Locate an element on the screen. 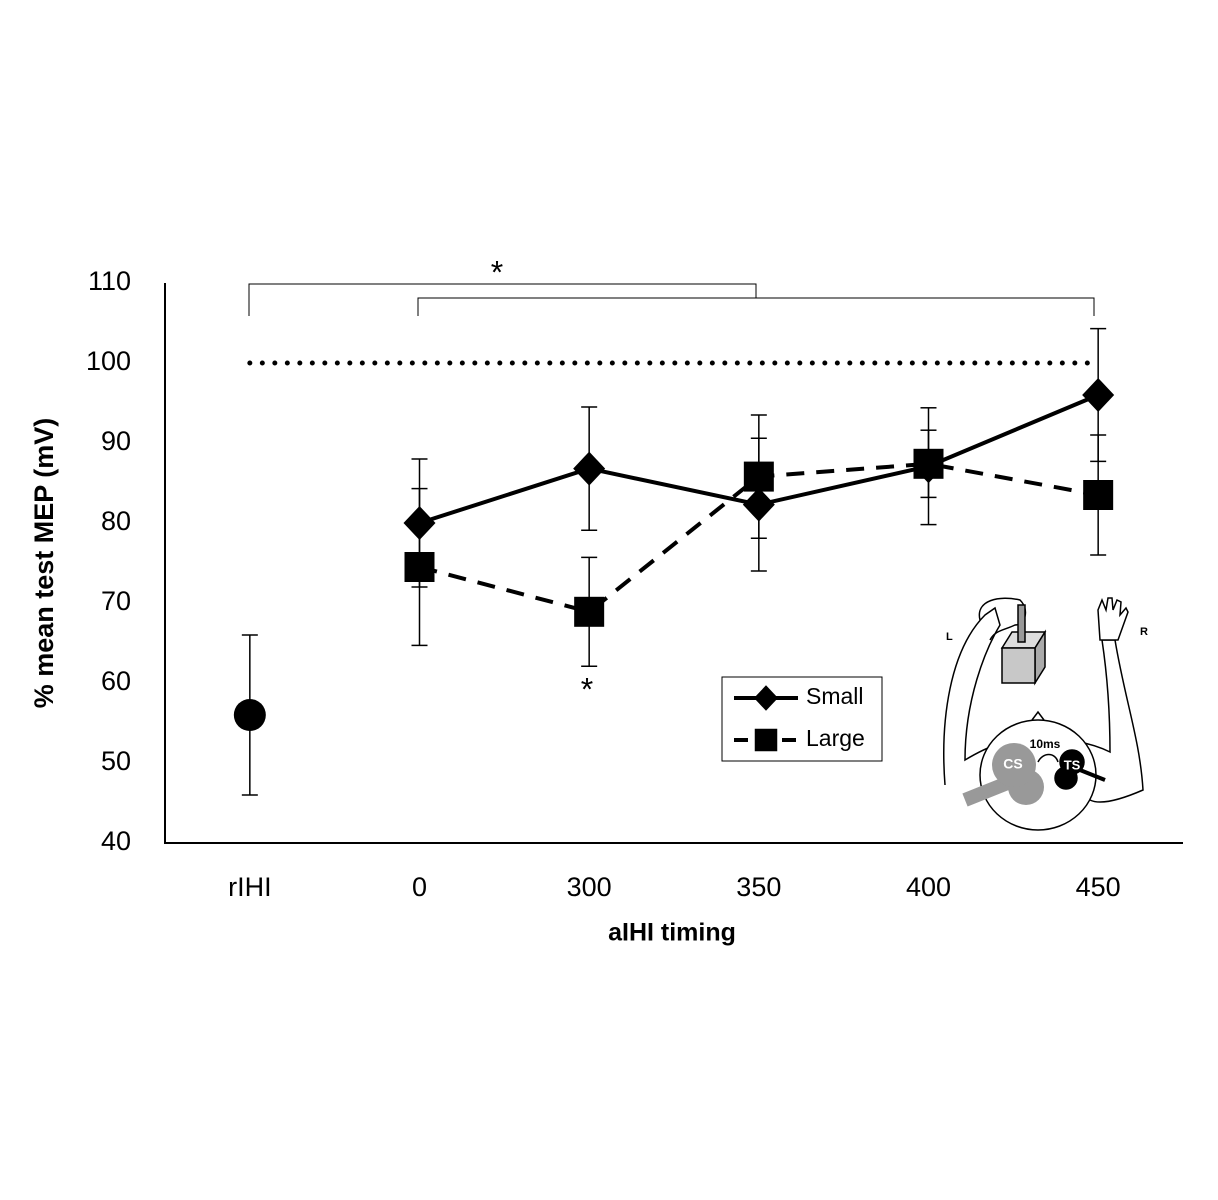 This screenshot has width=1218, height=1200. legend-box is located at coordinates (802, 719).